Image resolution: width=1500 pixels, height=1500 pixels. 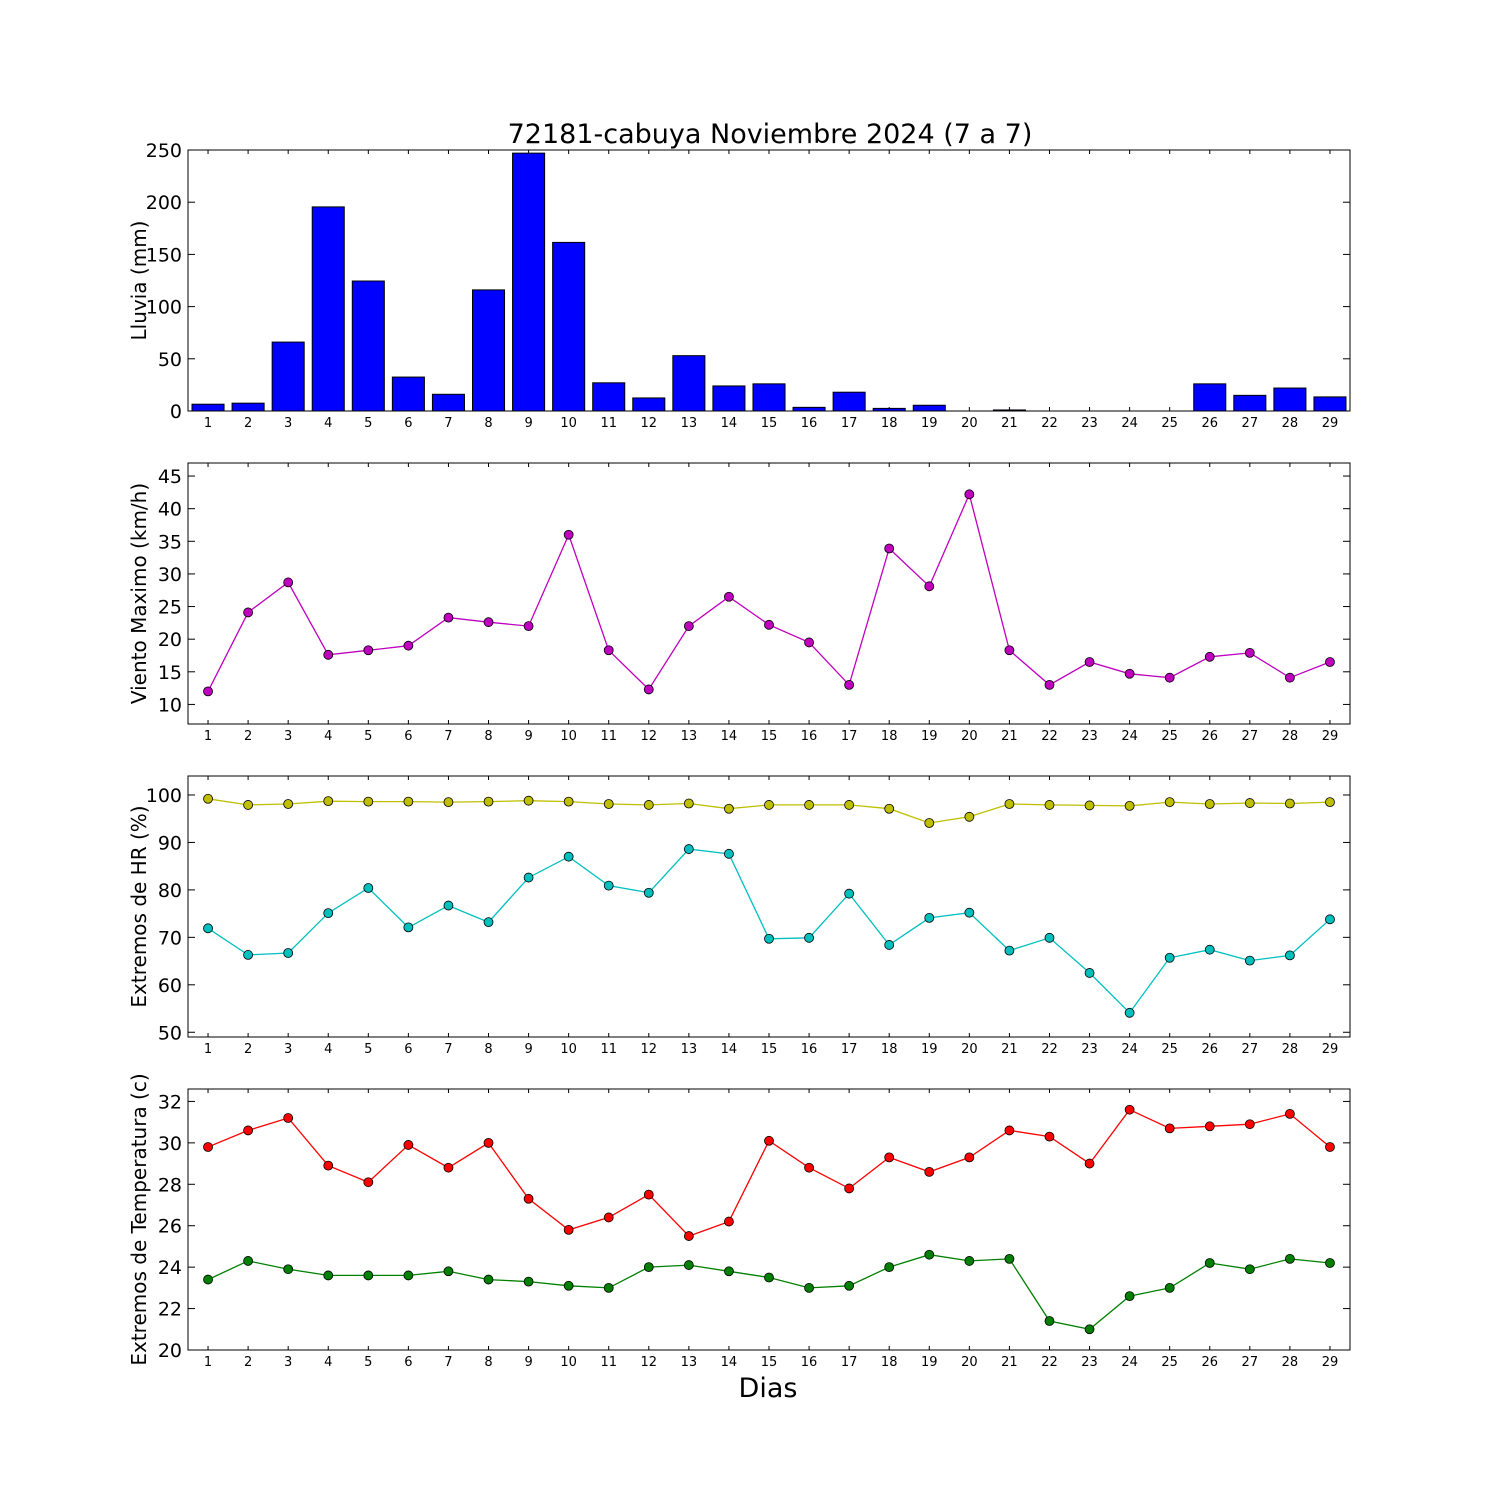 What do you see at coordinates (1169, 736) in the screenshot?
I see `x-tick-label: 25` at bounding box center [1169, 736].